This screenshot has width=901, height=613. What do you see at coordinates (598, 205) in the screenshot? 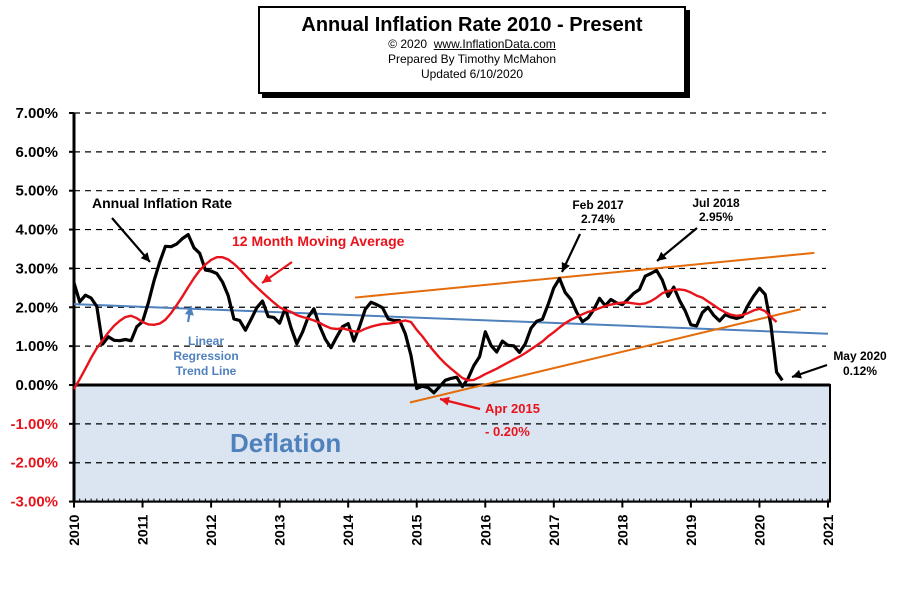
I see `annotation-feb2017-1: Feb 2017` at bounding box center [598, 205].